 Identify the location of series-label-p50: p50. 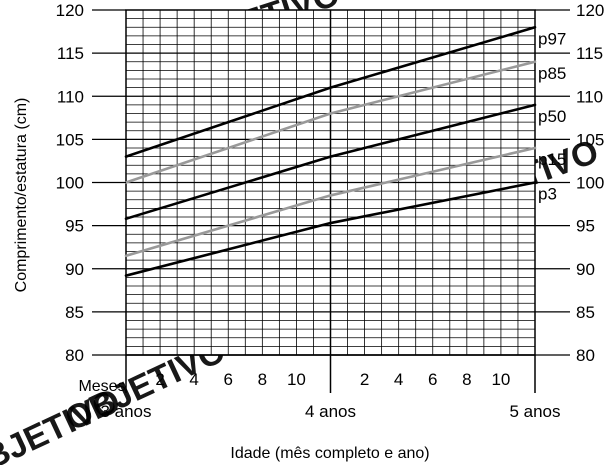
(552, 116).